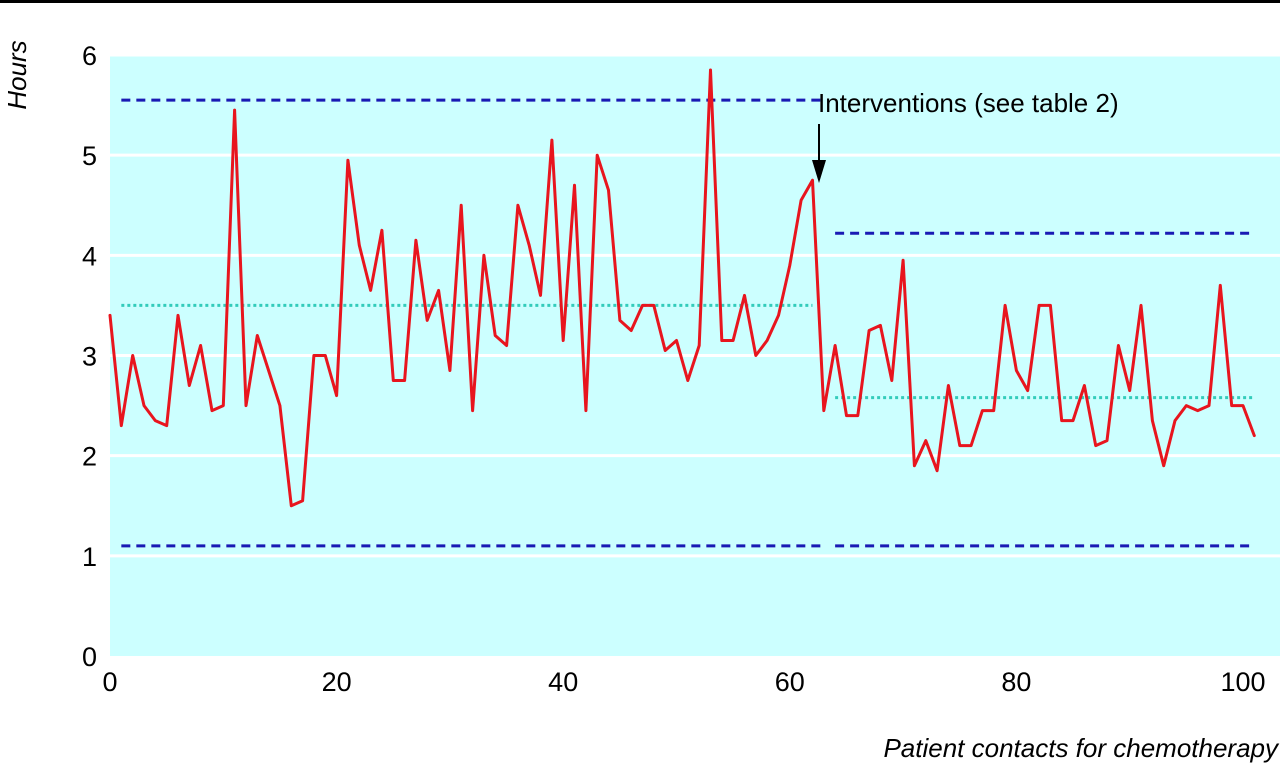 This screenshot has height=765, width=1280. I want to click on x-tick-label-20: 20, so click(337, 682).